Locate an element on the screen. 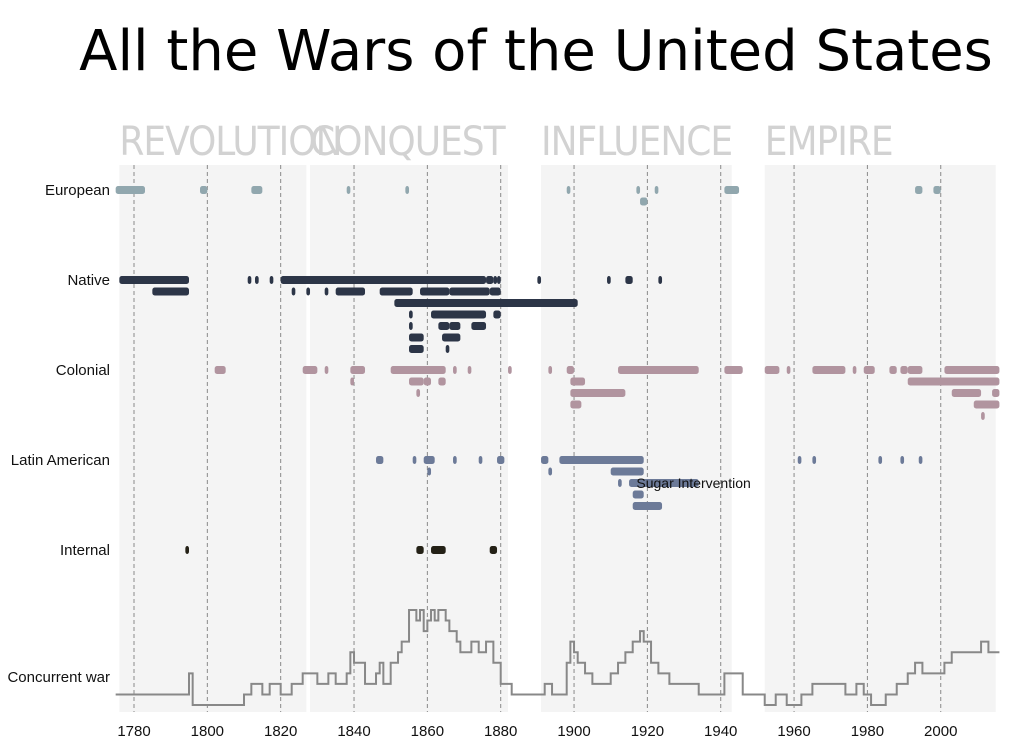 Image resolution: width=1027 pixels, height=742 pixels. tick-label-1900: 1900 is located at coordinates (573, 731).